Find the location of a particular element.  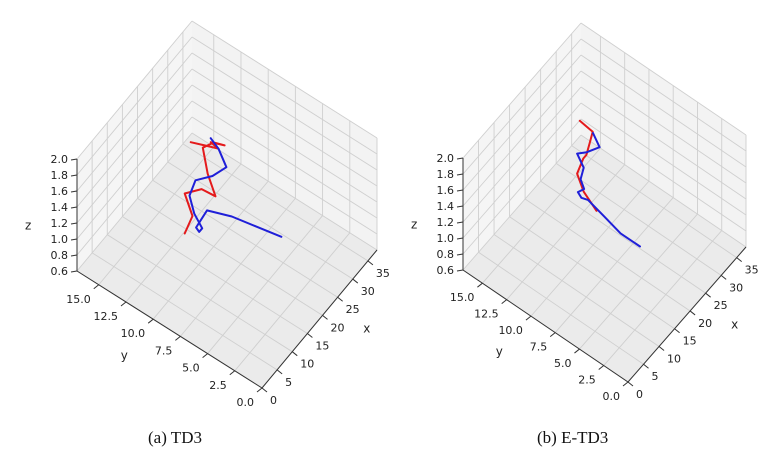

z-tick-label: 1.2 is located at coordinates (60, 223).